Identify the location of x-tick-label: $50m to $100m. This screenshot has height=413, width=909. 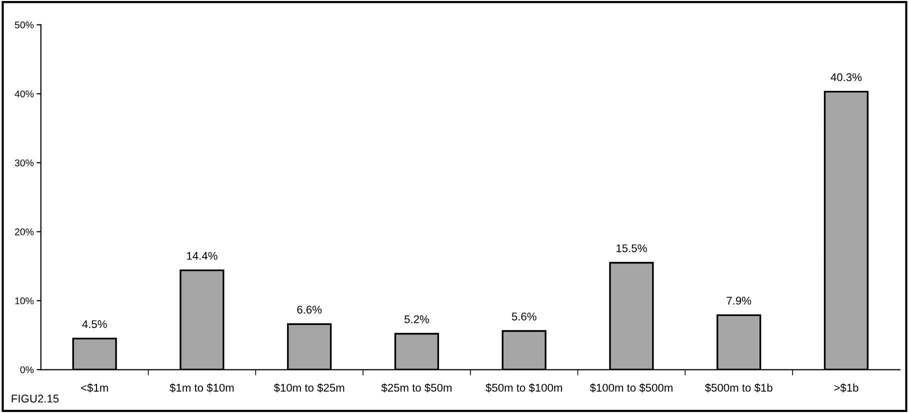
(524, 387).